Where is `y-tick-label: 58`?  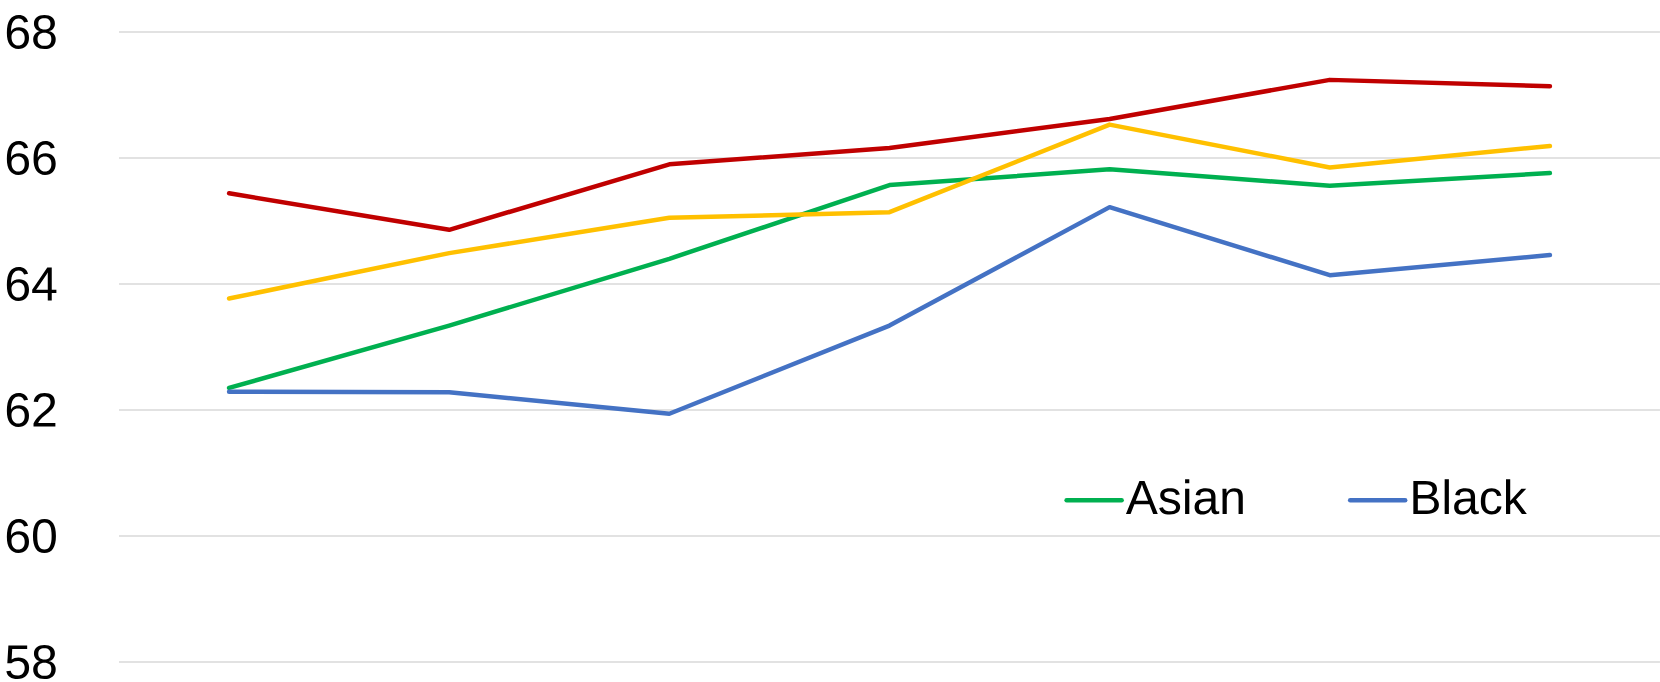
y-tick-label: 58 is located at coordinates (31, 662).